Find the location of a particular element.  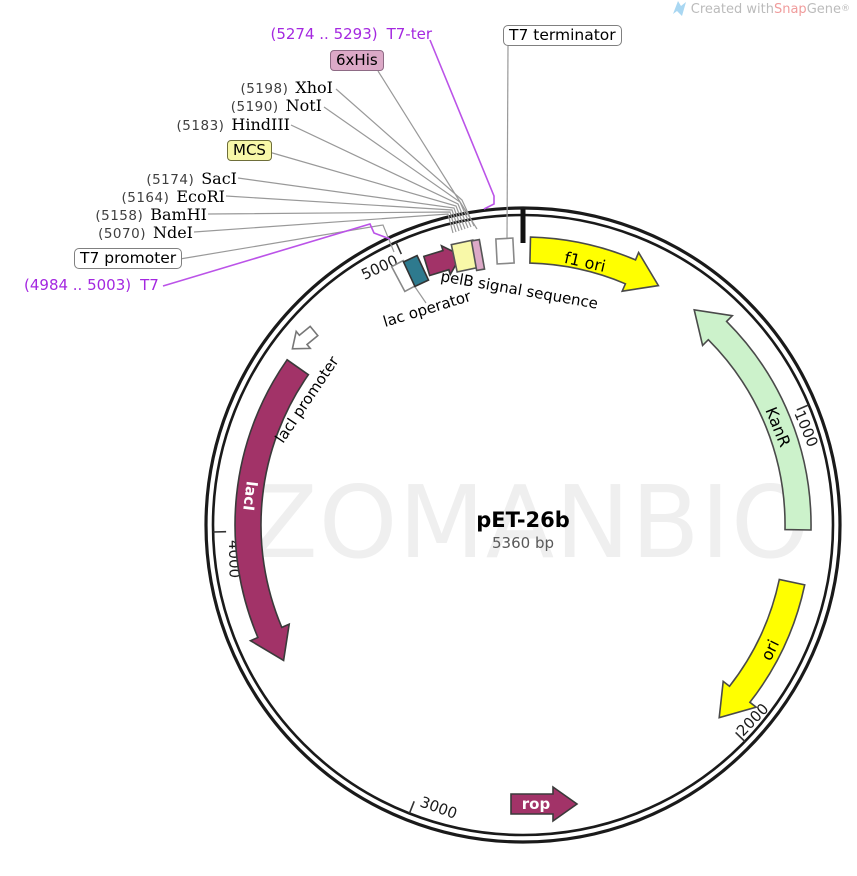

attribution-created-with: Created with is located at coordinates (732, 9).